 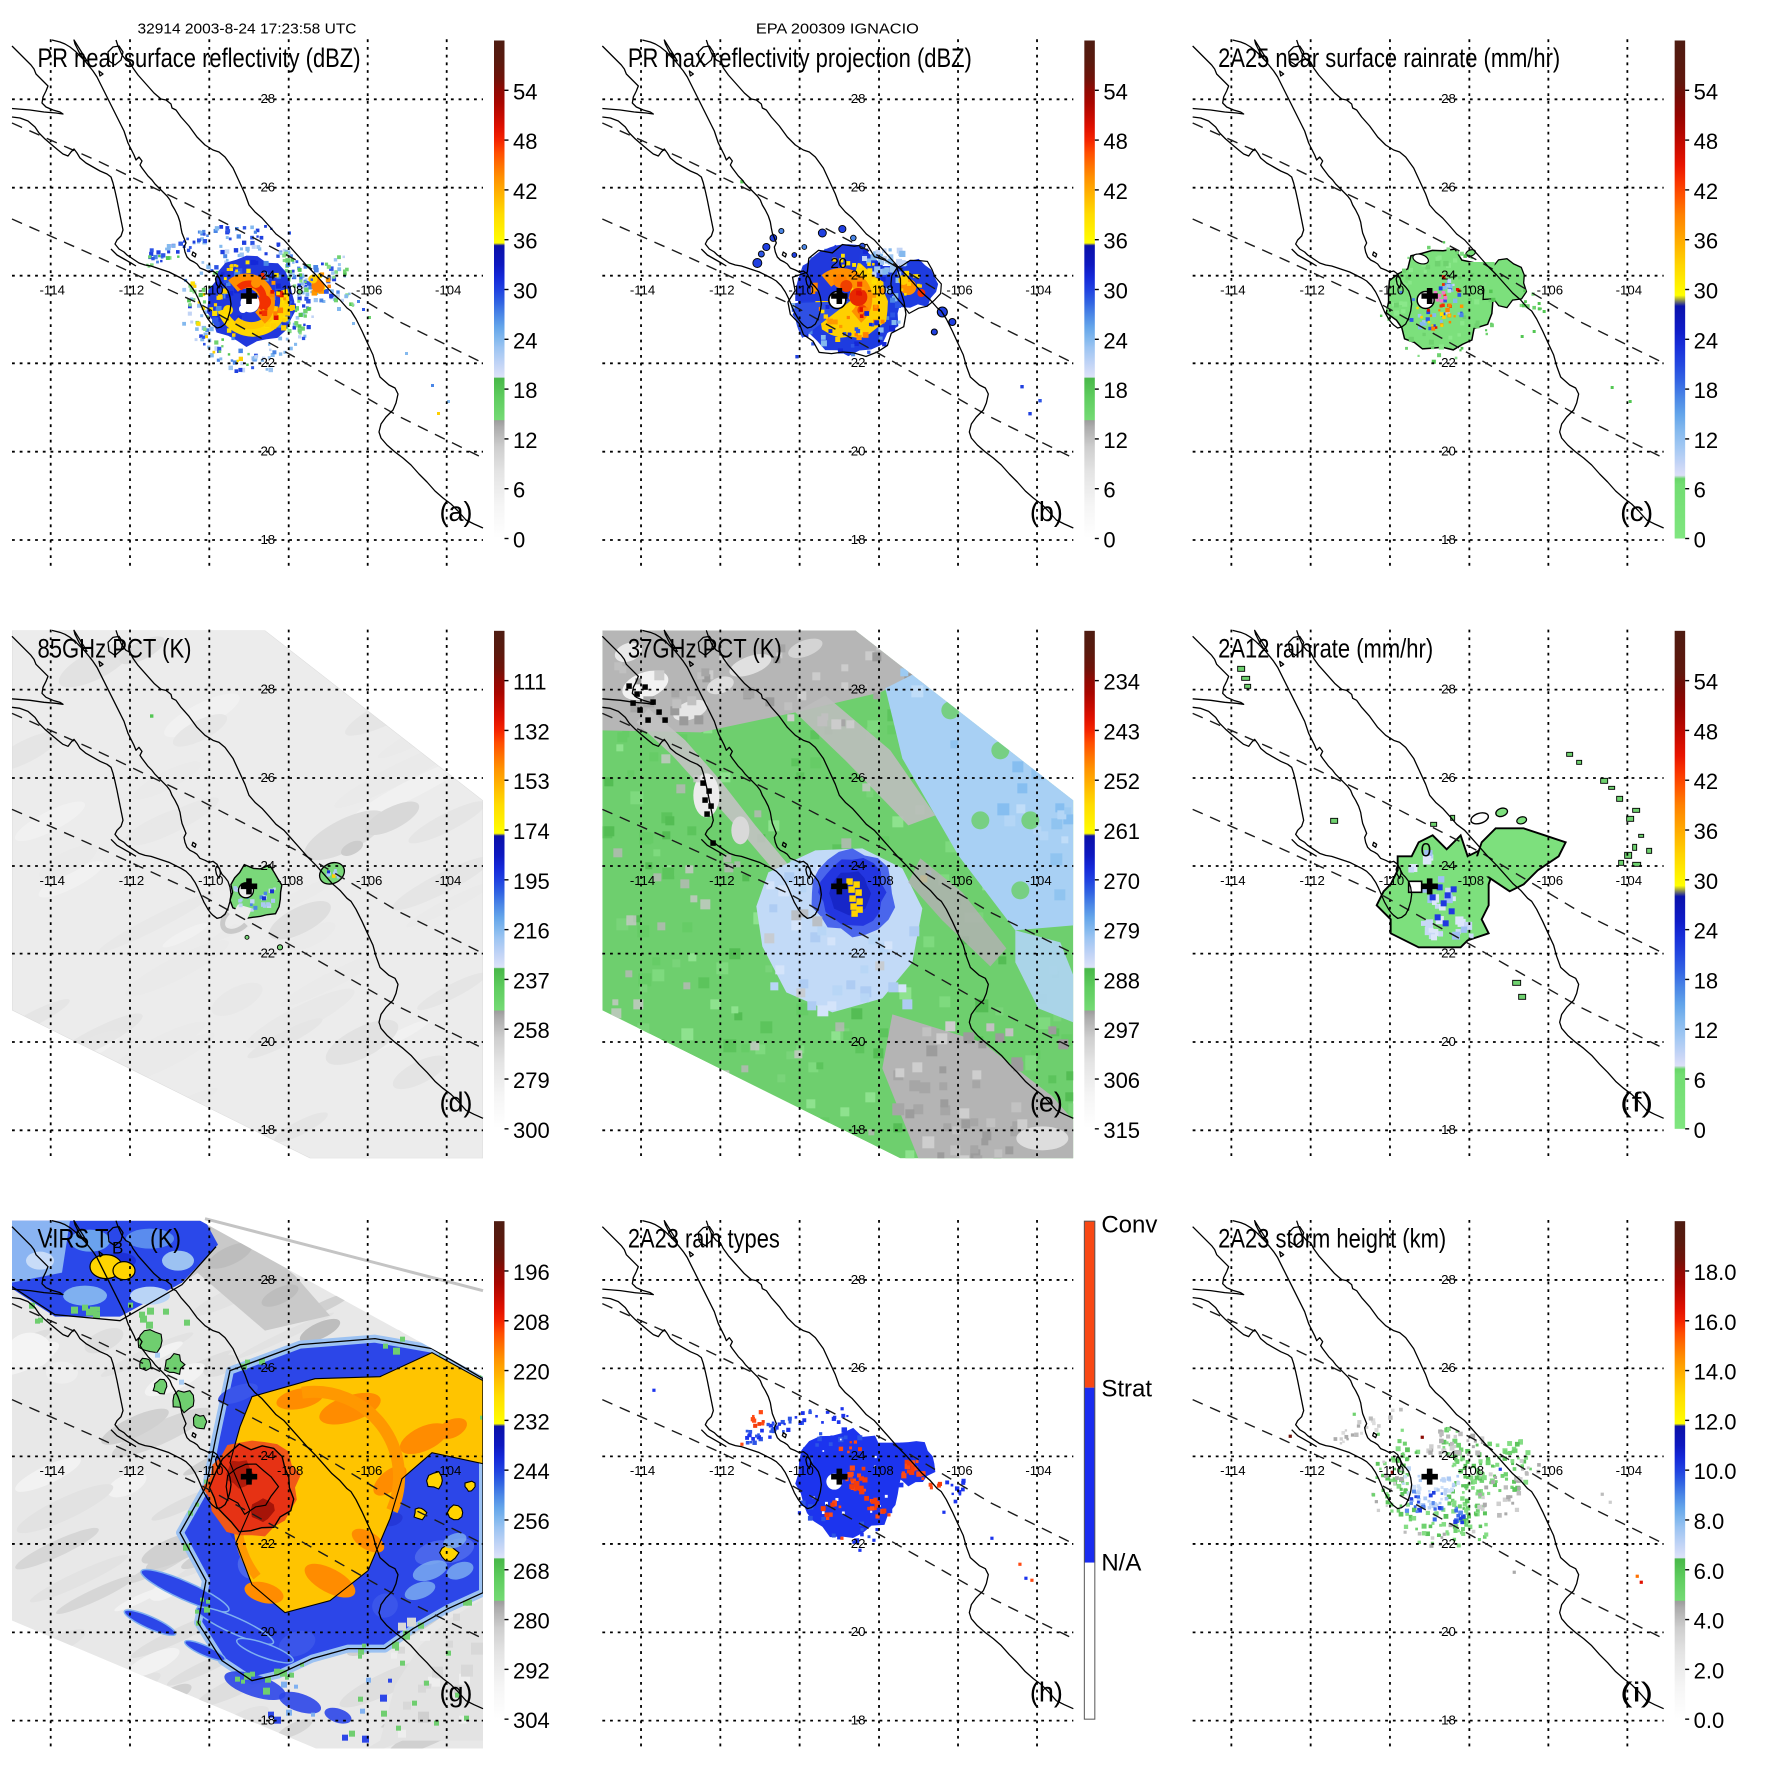 What do you see at coordinates (1121, 1563) in the screenshot?
I see `svg-text: N/A` at bounding box center [1121, 1563].